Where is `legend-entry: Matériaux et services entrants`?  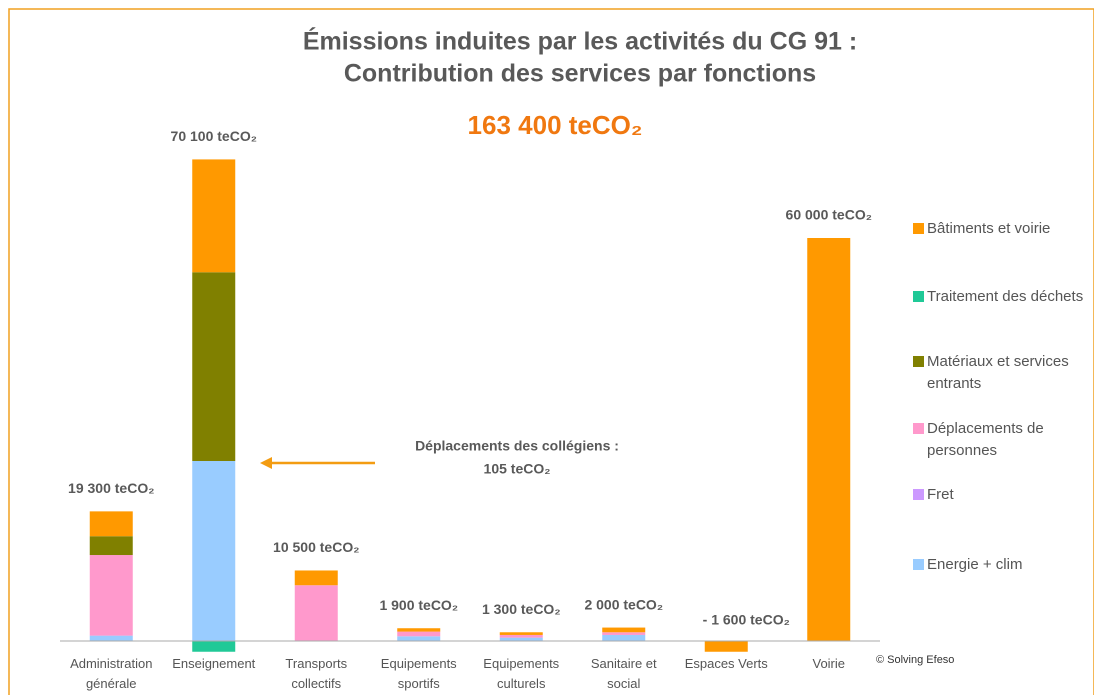
legend-entry: Matériaux et services entrants is located at coordinates (1003, 373).